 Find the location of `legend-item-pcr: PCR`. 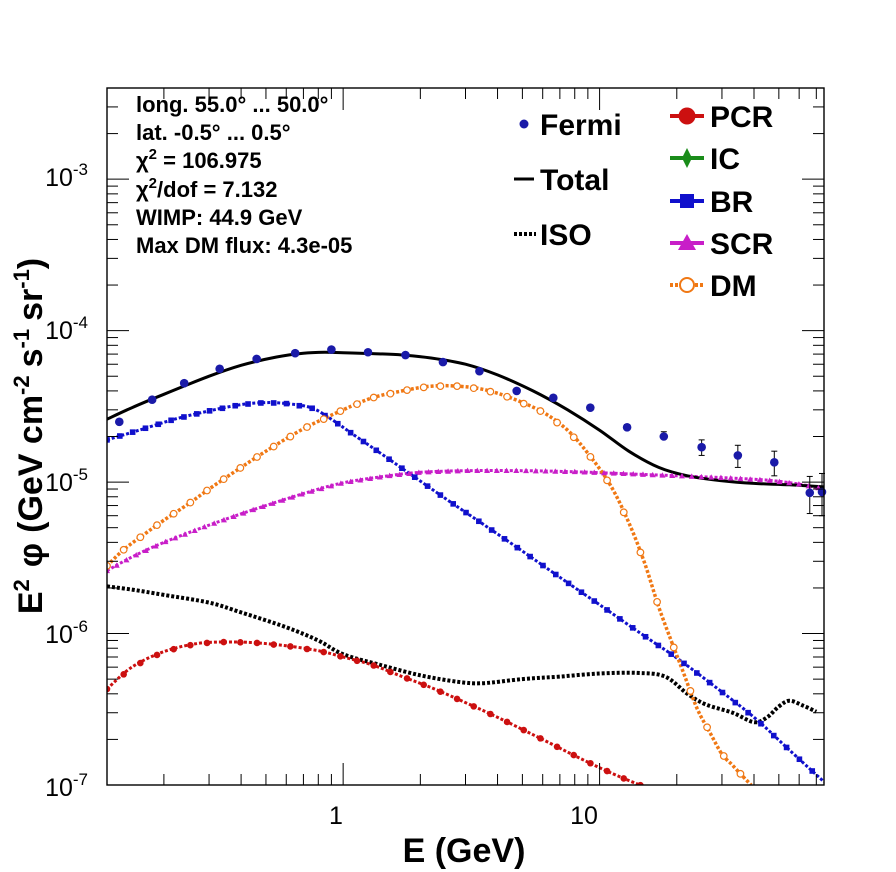

legend-item-pcr: PCR is located at coordinates (722, 117).